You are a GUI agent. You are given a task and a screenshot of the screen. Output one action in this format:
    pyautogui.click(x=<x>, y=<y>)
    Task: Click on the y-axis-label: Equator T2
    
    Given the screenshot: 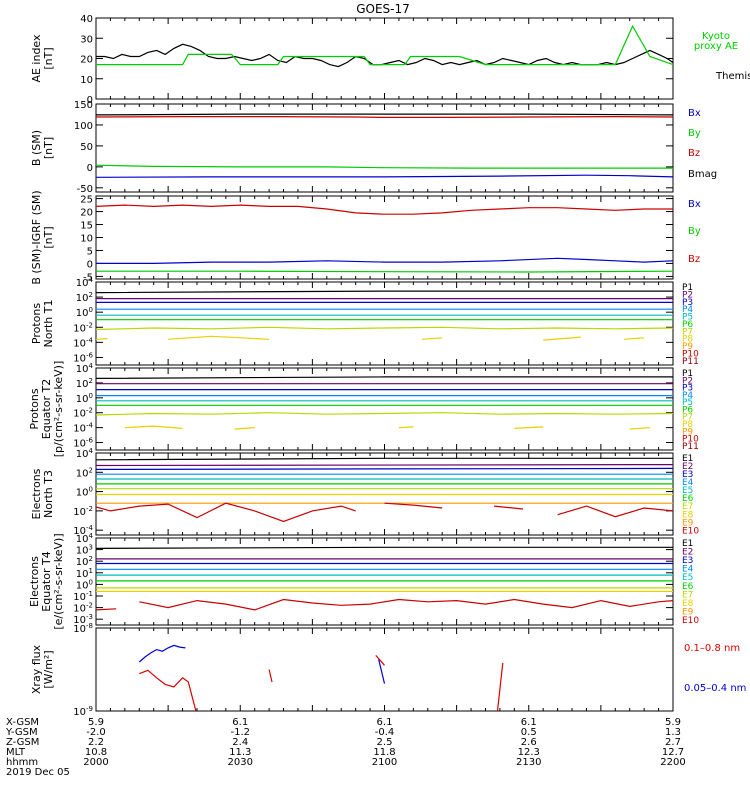 What is the action you would take?
    pyautogui.click(x=46, y=409)
    